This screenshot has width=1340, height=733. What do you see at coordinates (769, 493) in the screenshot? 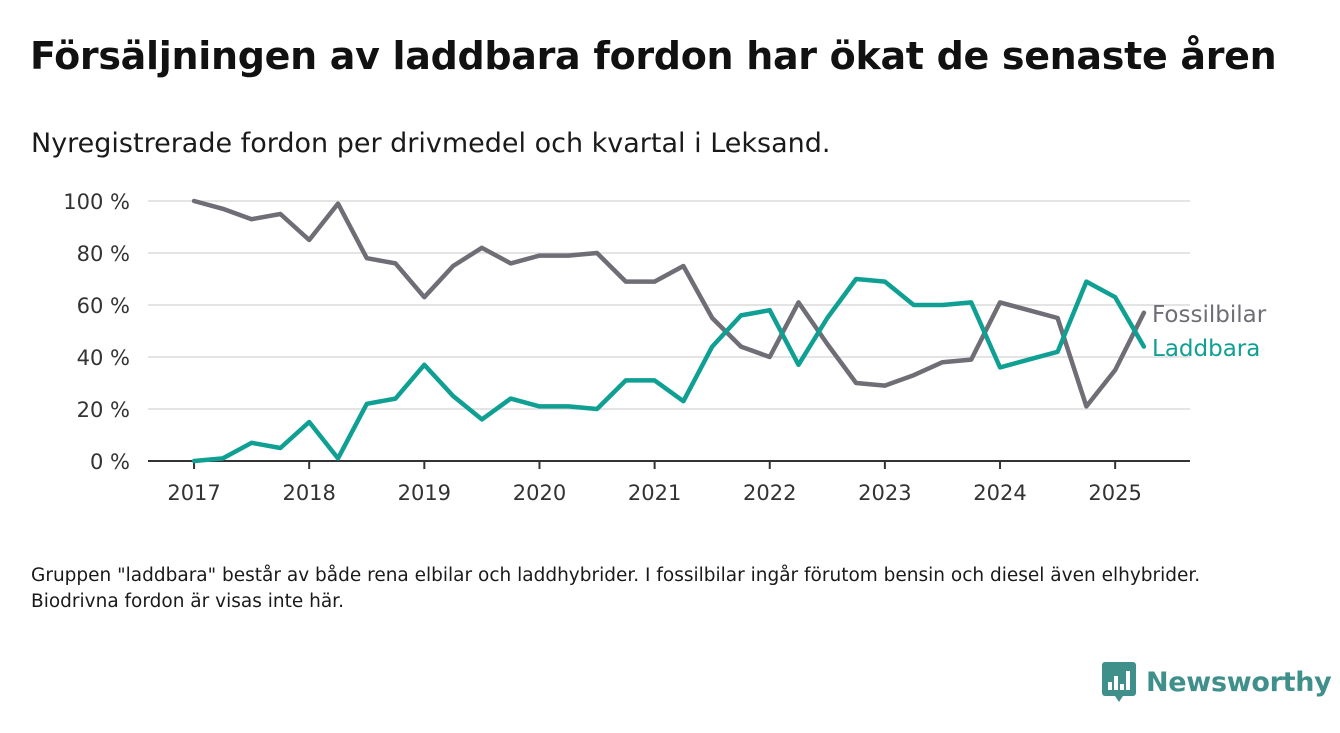
I see `x-tick-label: 2022` at bounding box center [769, 493].